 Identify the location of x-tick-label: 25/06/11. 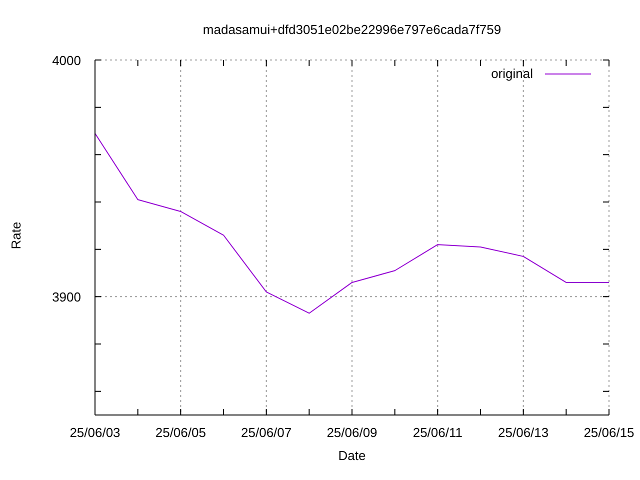
(437, 432).